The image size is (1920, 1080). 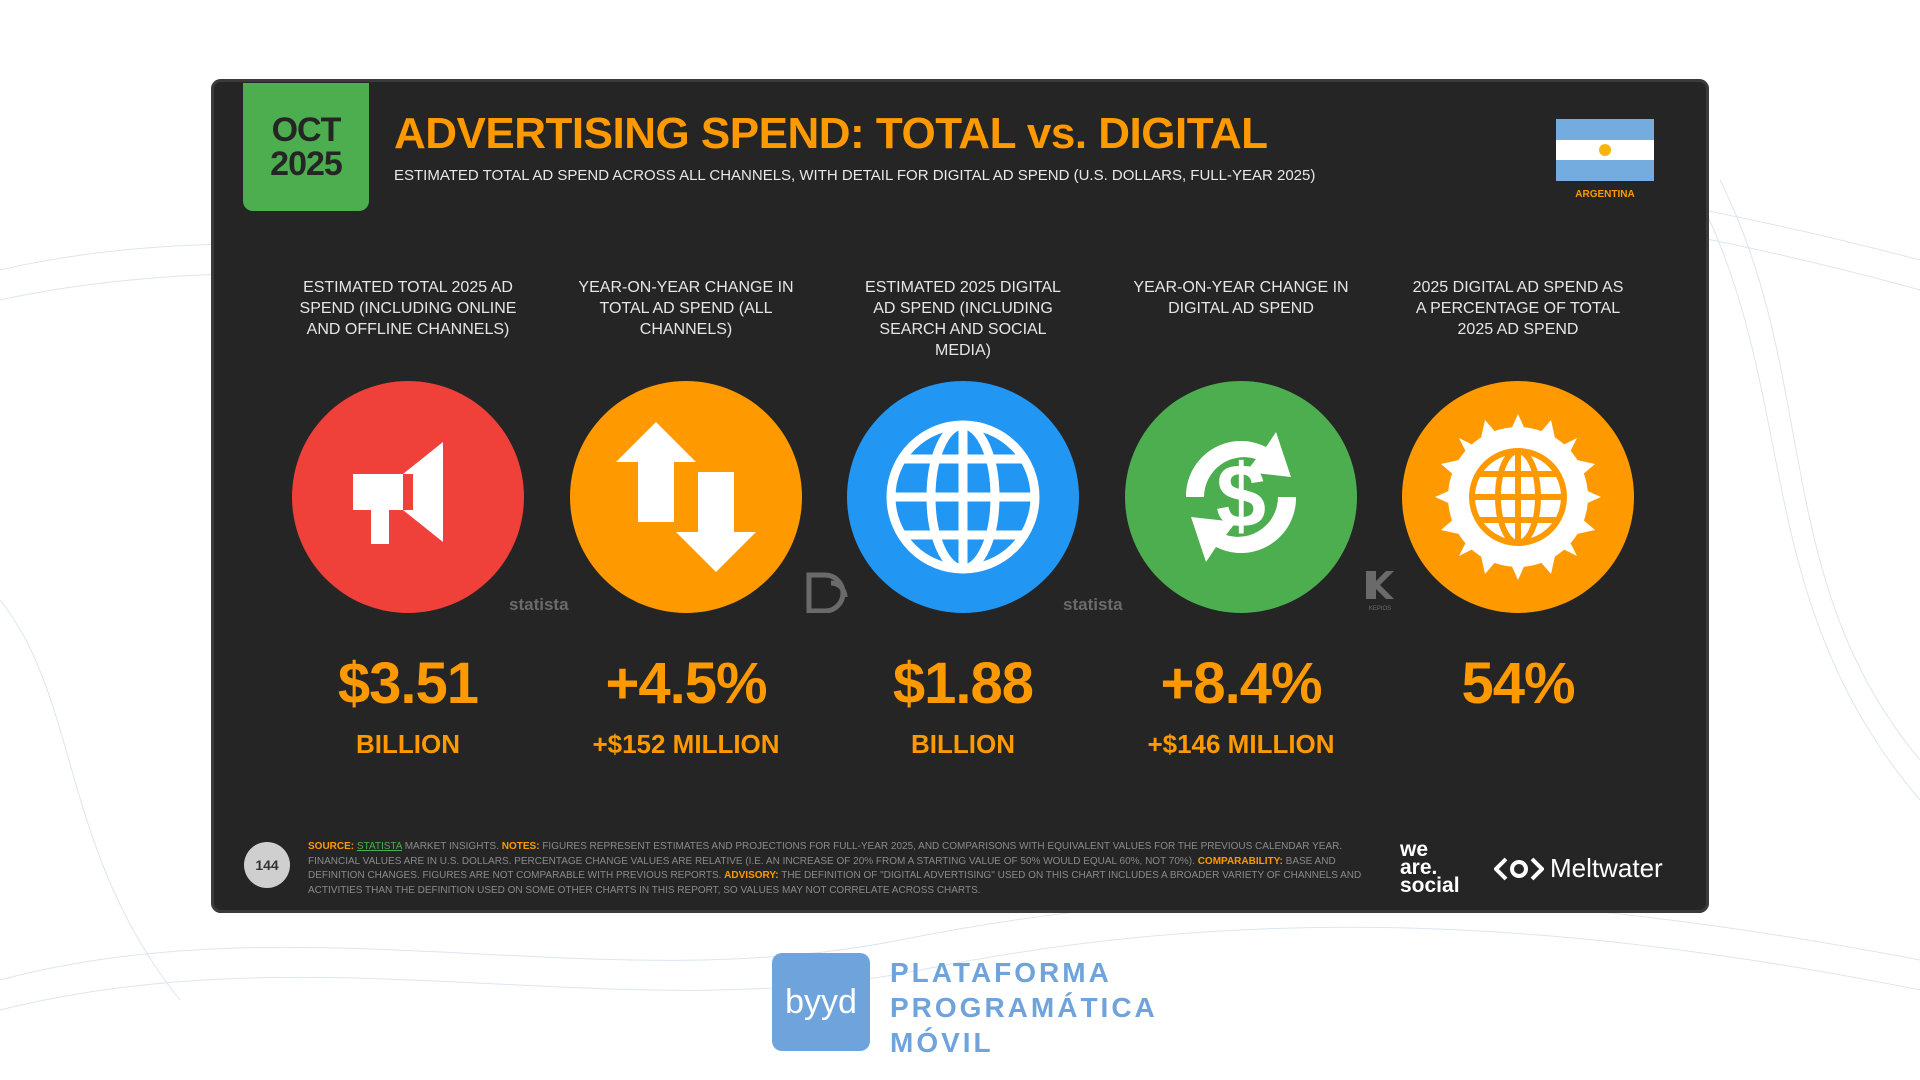 What do you see at coordinates (1518, 683) in the screenshot?
I see `stat-value: 54%` at bounding box center [1518, 683].